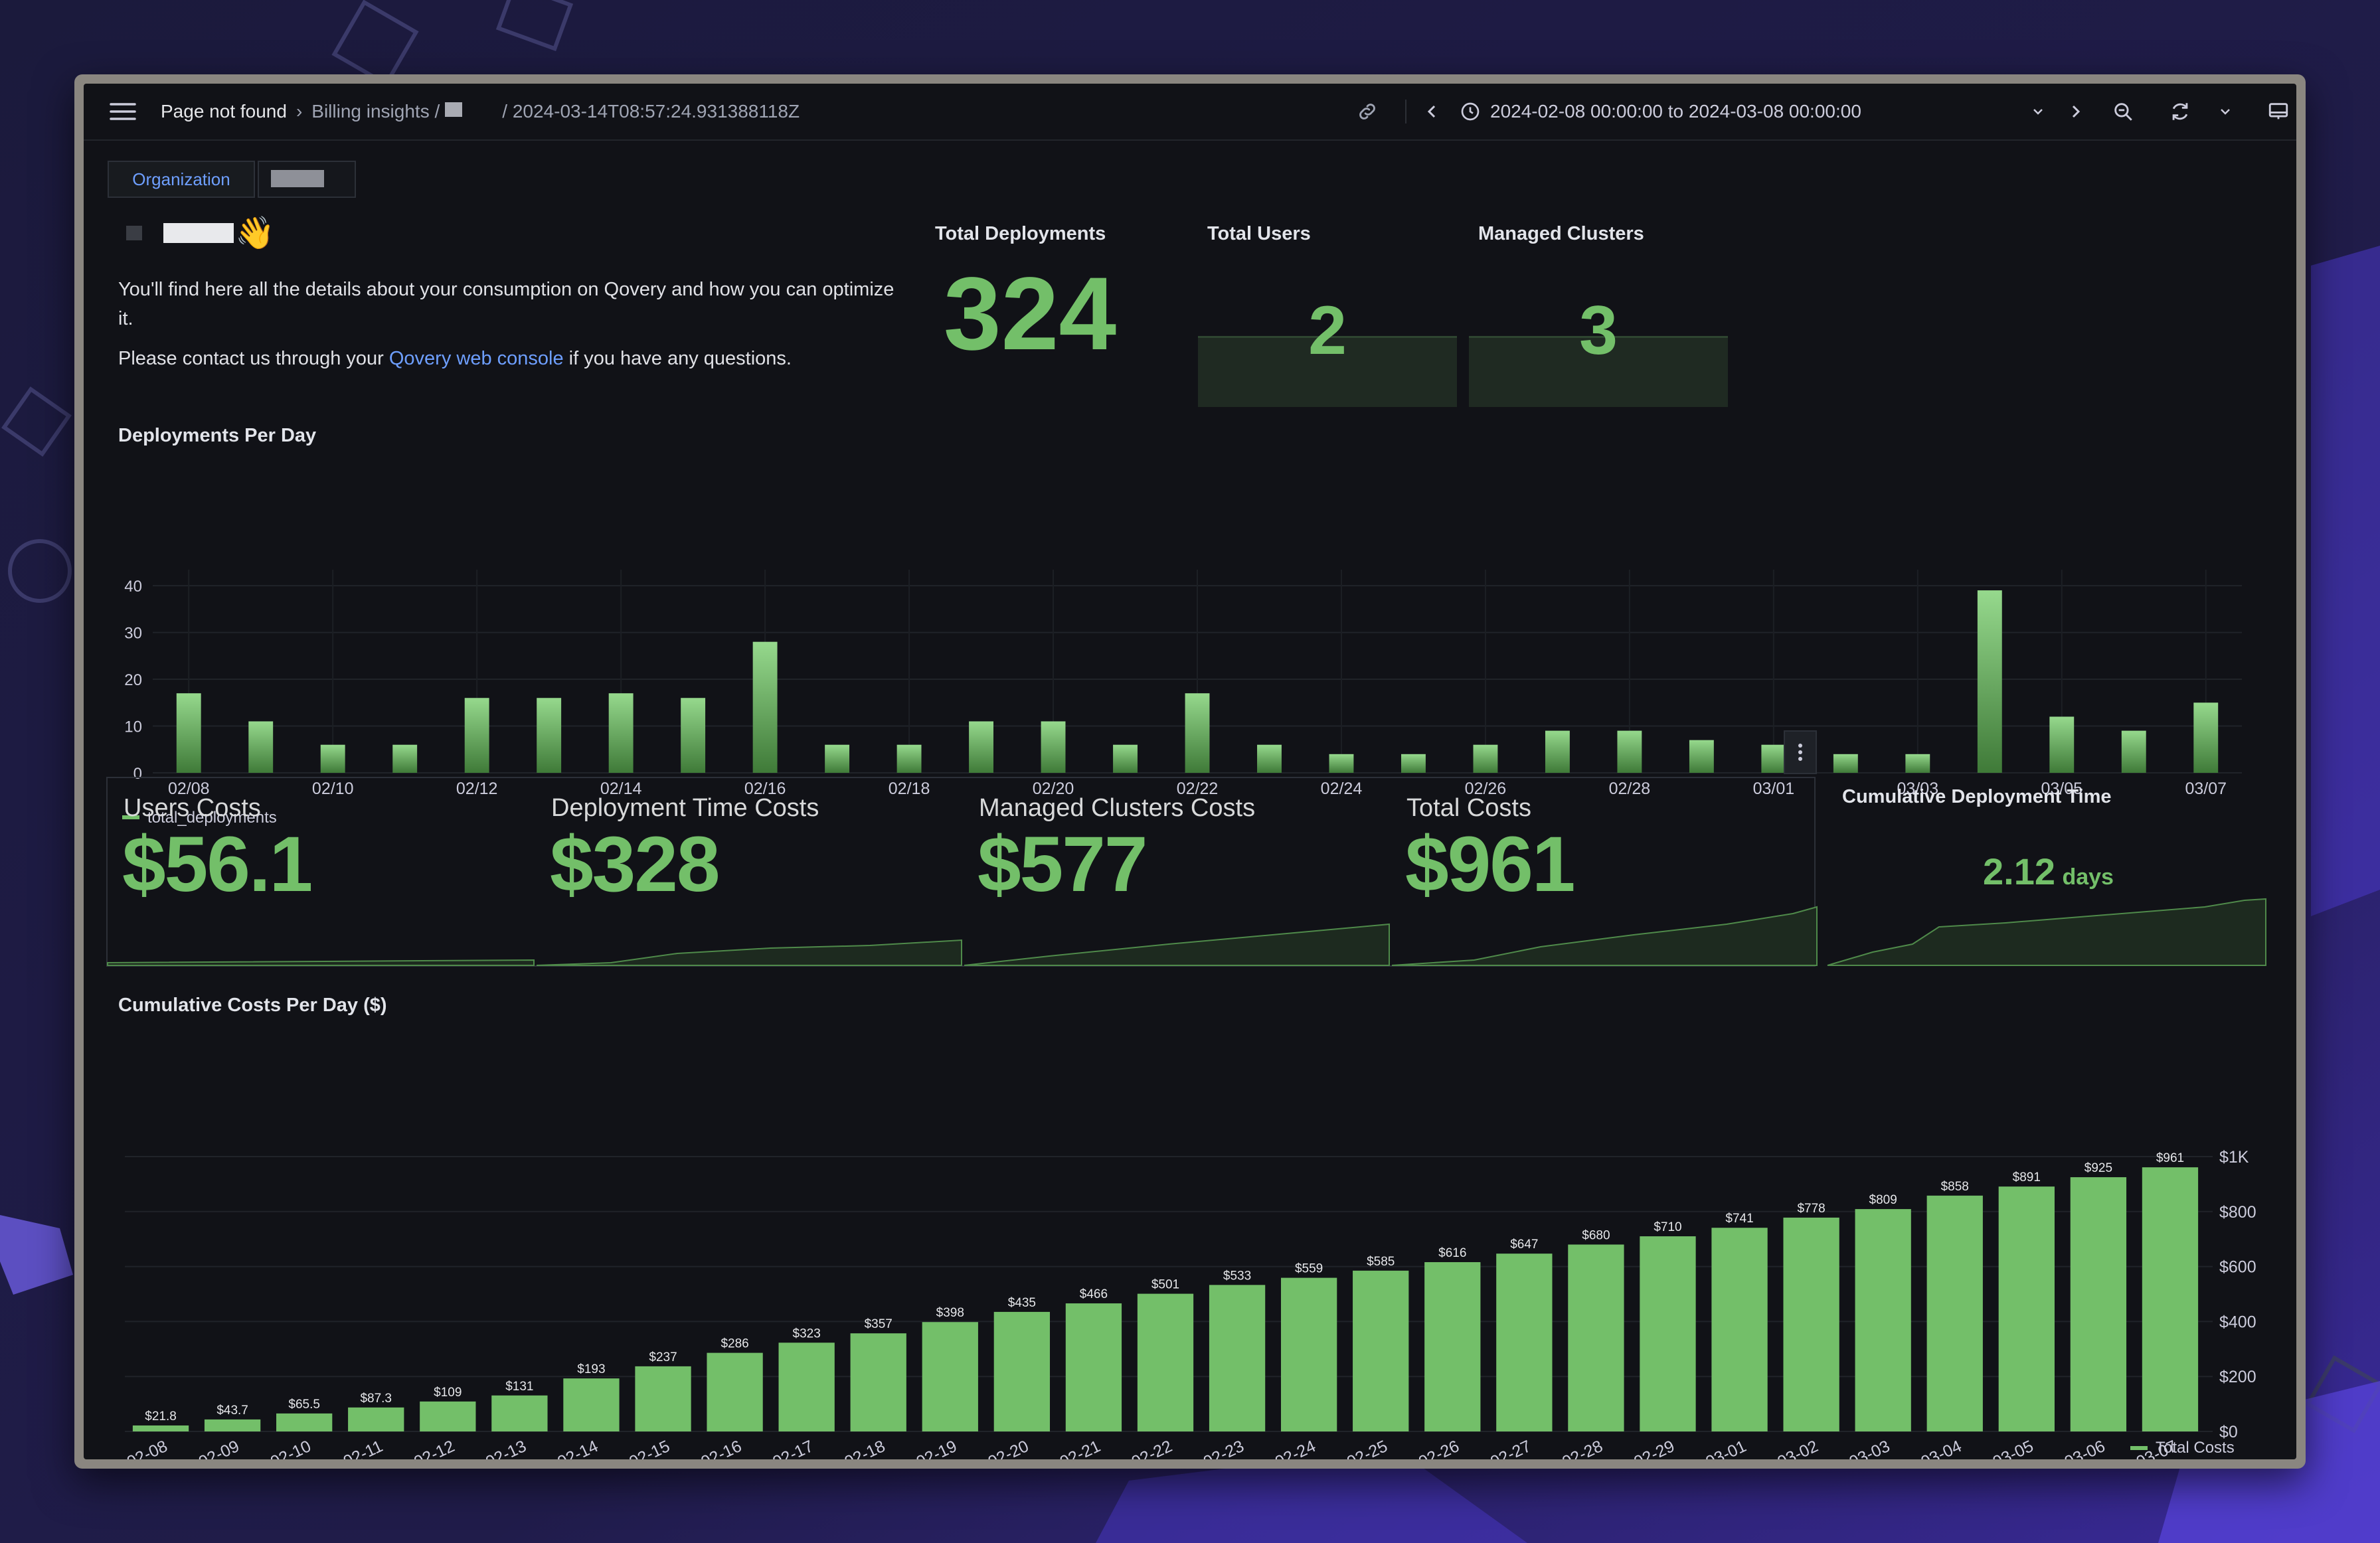  Describe the element at coordinates (255, 233) in the screenshot. I see `wave-emoji: 👋` at that location.